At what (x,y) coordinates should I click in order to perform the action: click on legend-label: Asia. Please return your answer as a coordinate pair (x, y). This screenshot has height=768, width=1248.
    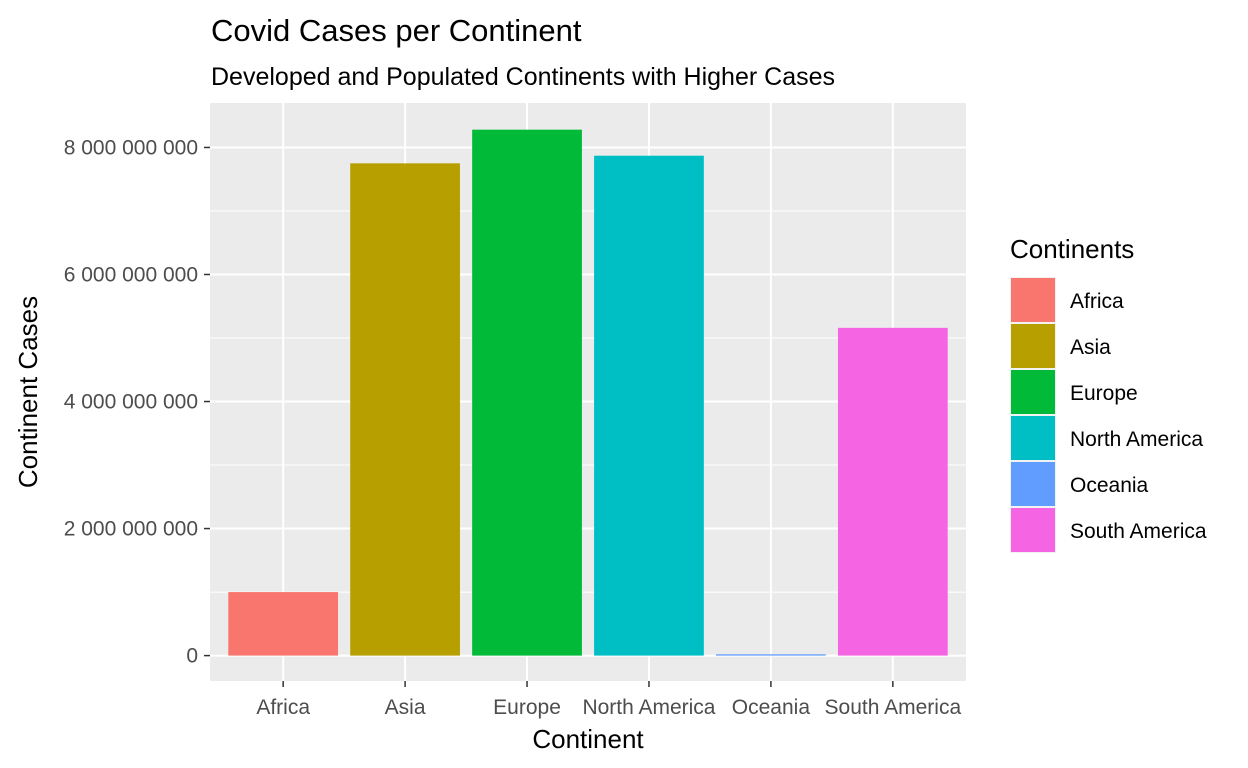
    Looking at the image, I should click on (1090, 347).